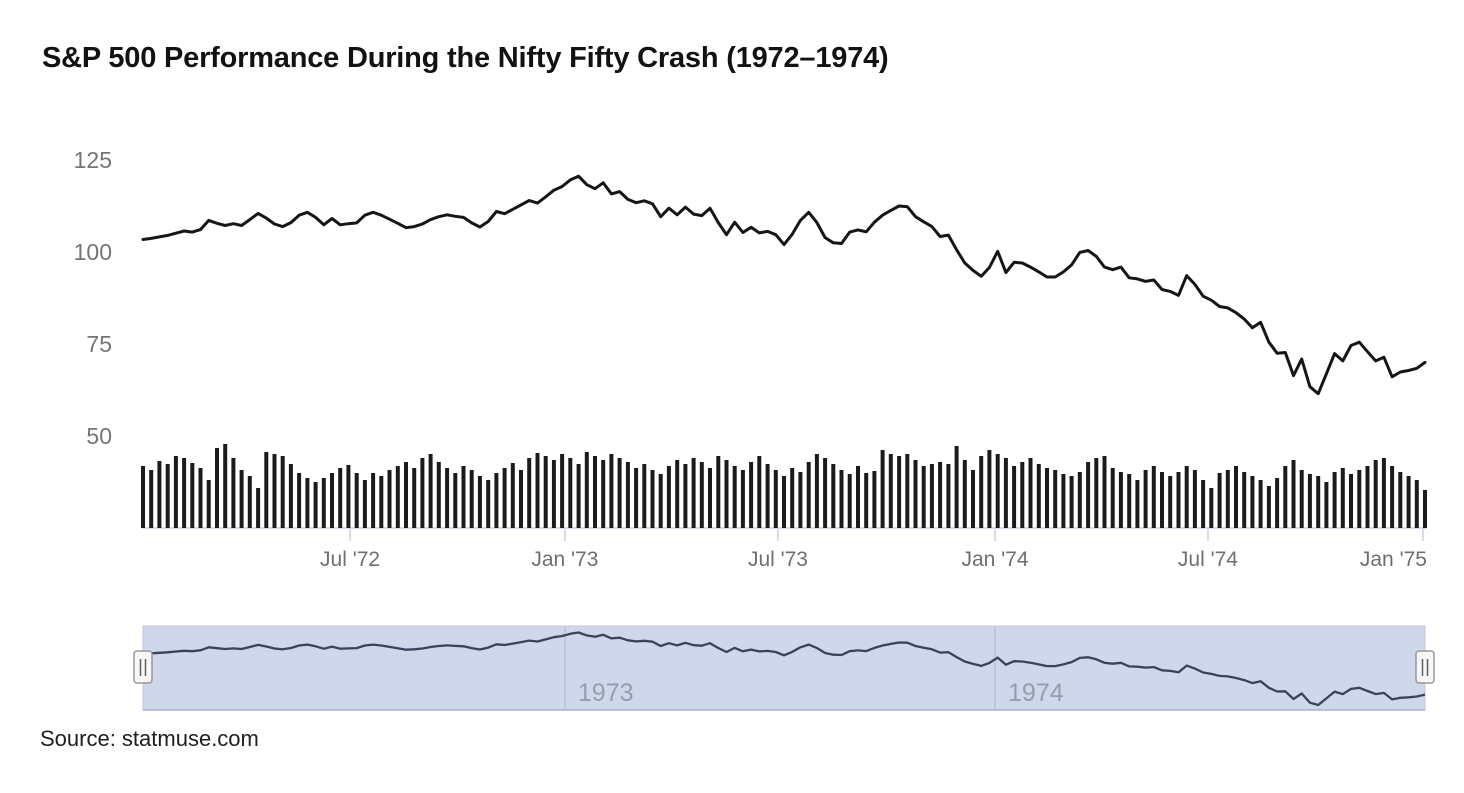  Describe the element at coordinates (564, 559) in the screenshot. I see `x-axis-label: Jan '73` at that location.